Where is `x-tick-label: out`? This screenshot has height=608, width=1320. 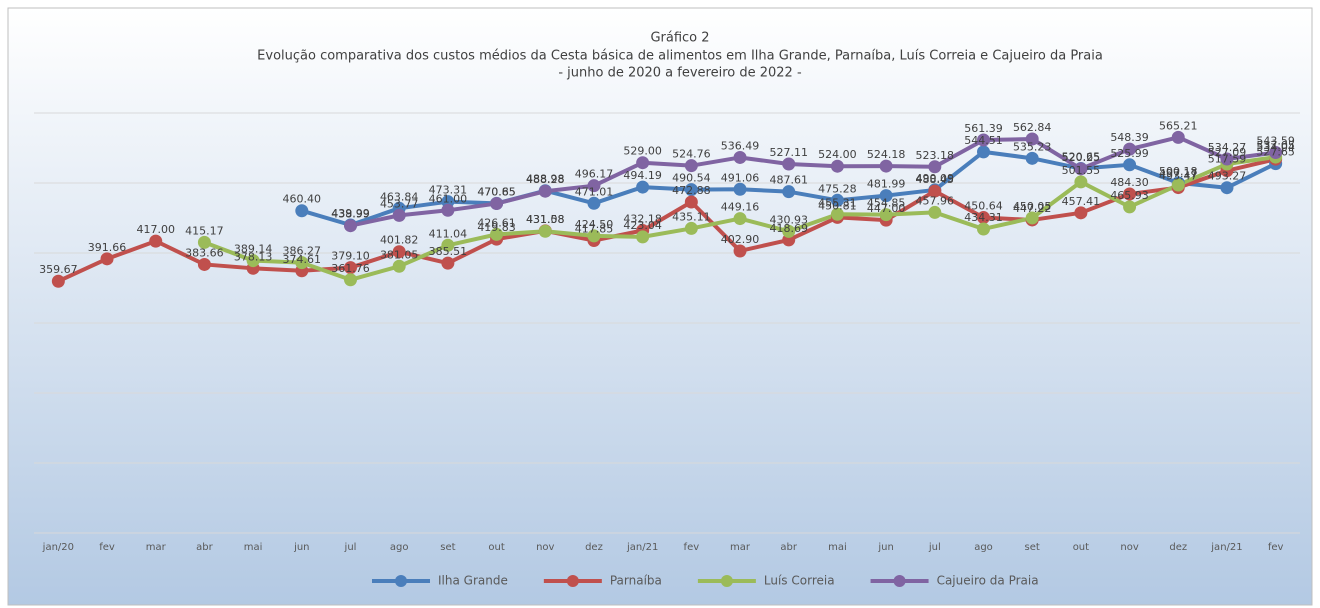
x-tick-label: out is located at coordinates (496, 547).